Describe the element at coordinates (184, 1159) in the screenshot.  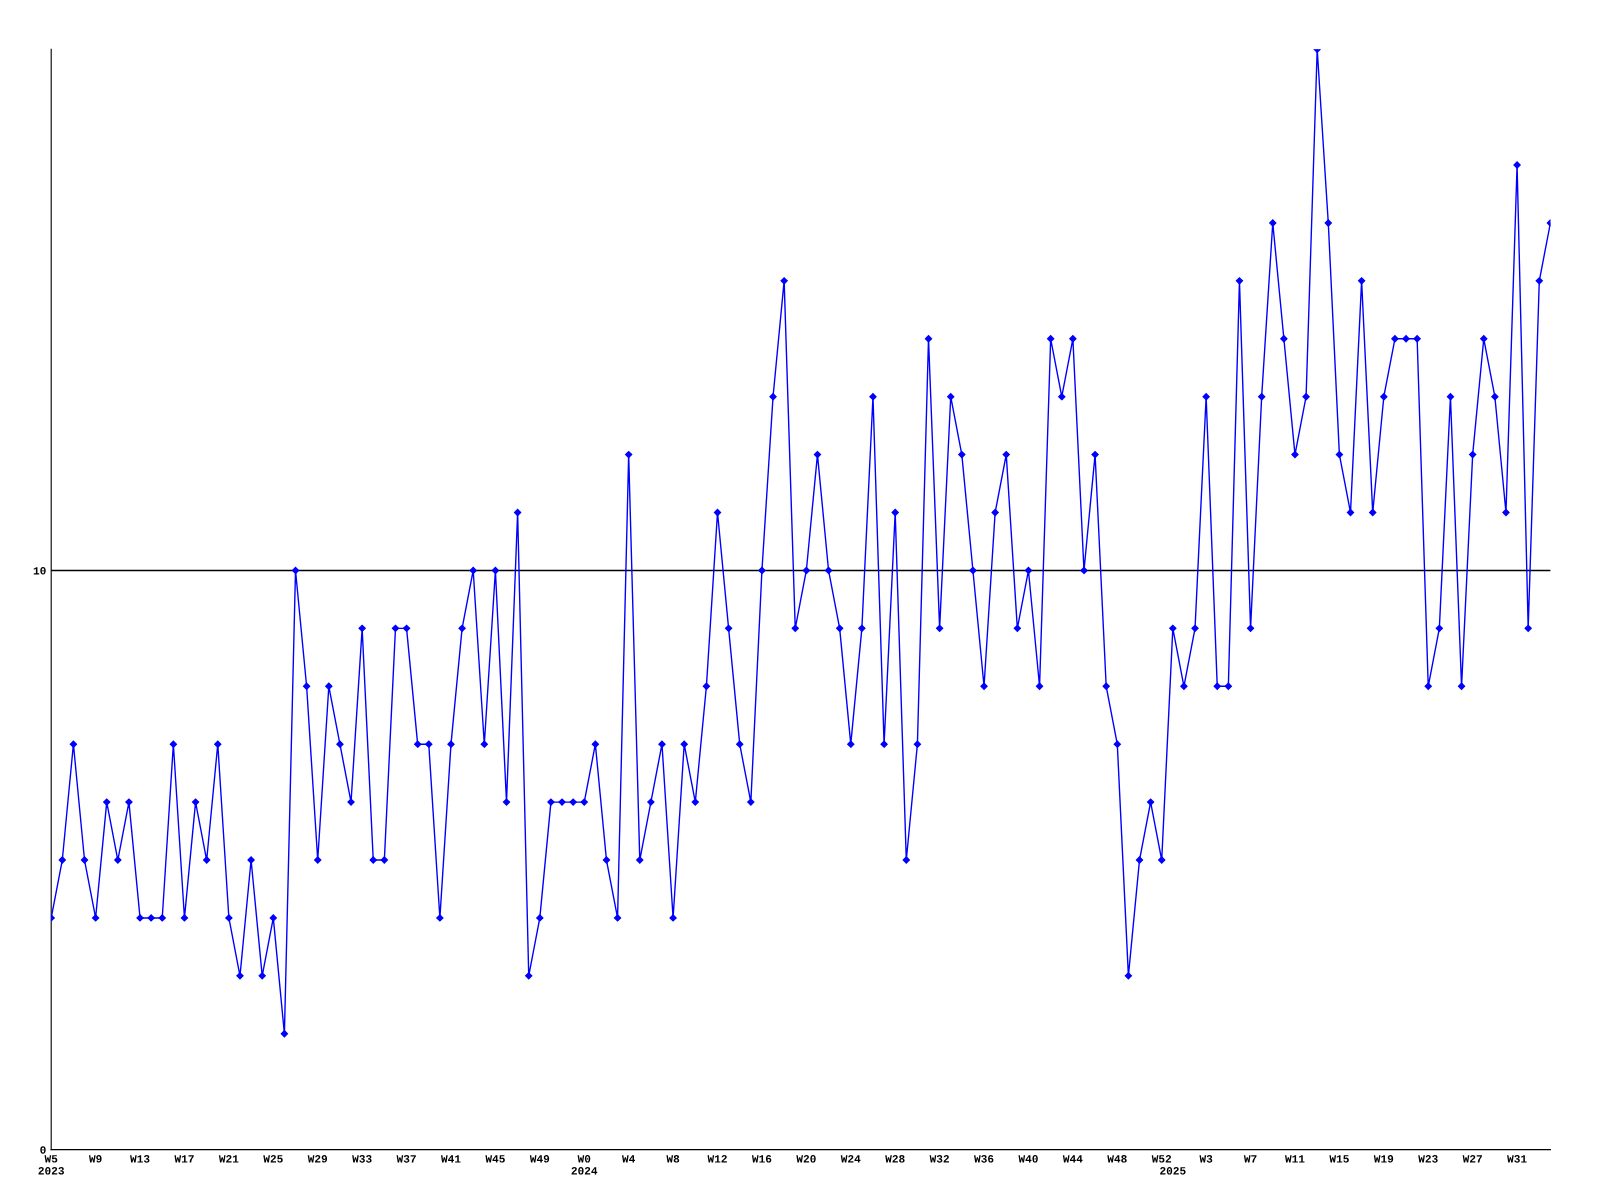
I see `x-tick-label: W17` at that location.